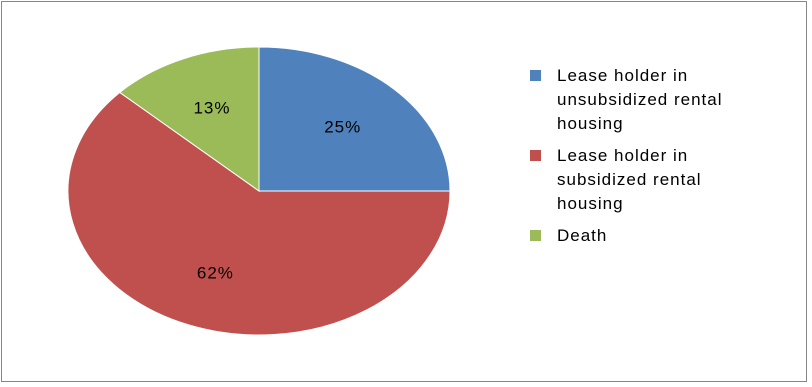 The image size is (812, 387). Describe the element at coordinates (342, 126) in the screenshot. I see `slice-label-unsubsidized: 25%` at that location.